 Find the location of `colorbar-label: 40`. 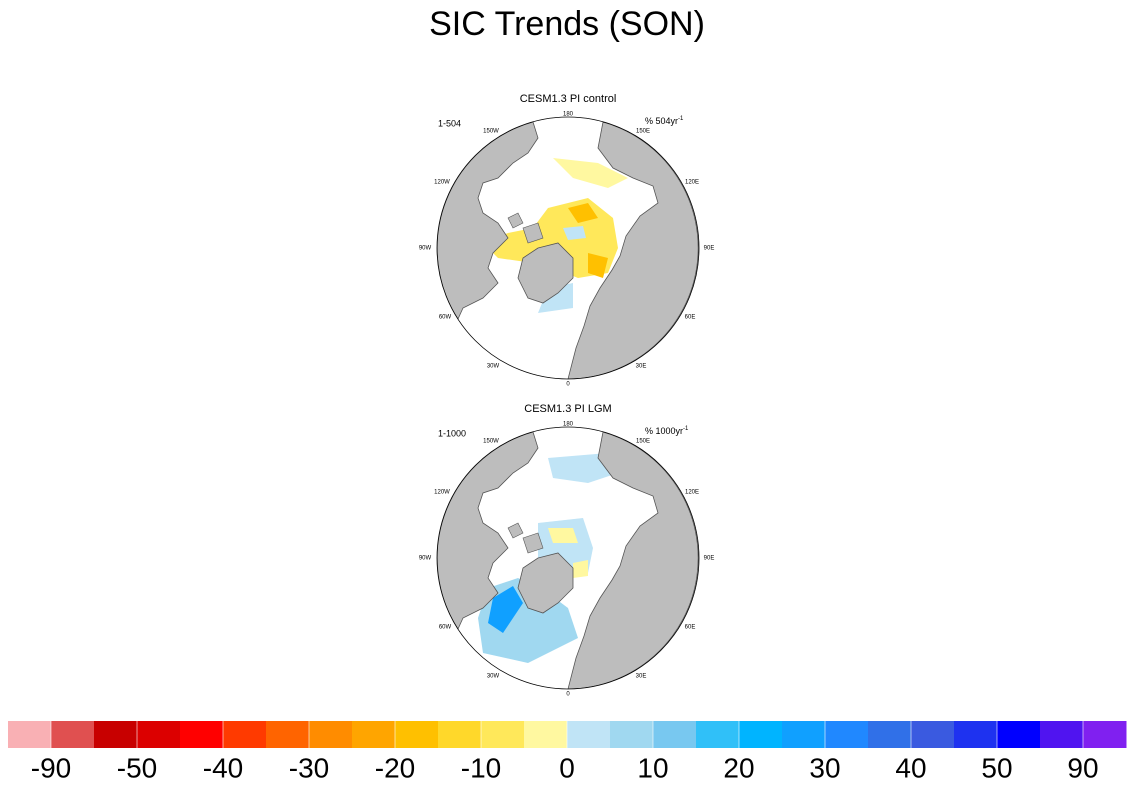

colorbar-label: 40 is located at coordinates (910, 767).